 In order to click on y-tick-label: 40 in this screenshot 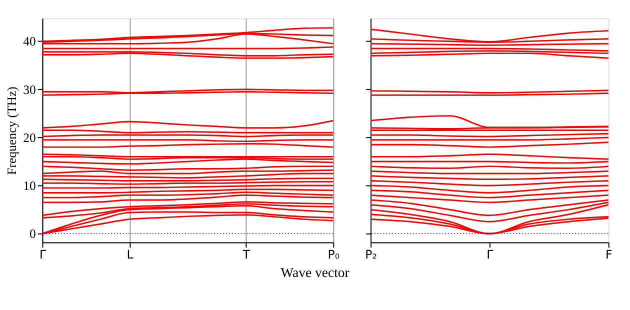, I will do `click(29, 41)`.